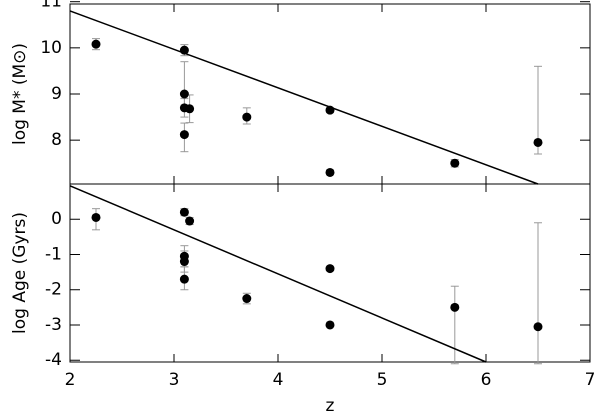 The image size is (600, 416). Describe the element at coordinates (174, 380) in the screenshot. I see `x-tick-label: 3` at that location.